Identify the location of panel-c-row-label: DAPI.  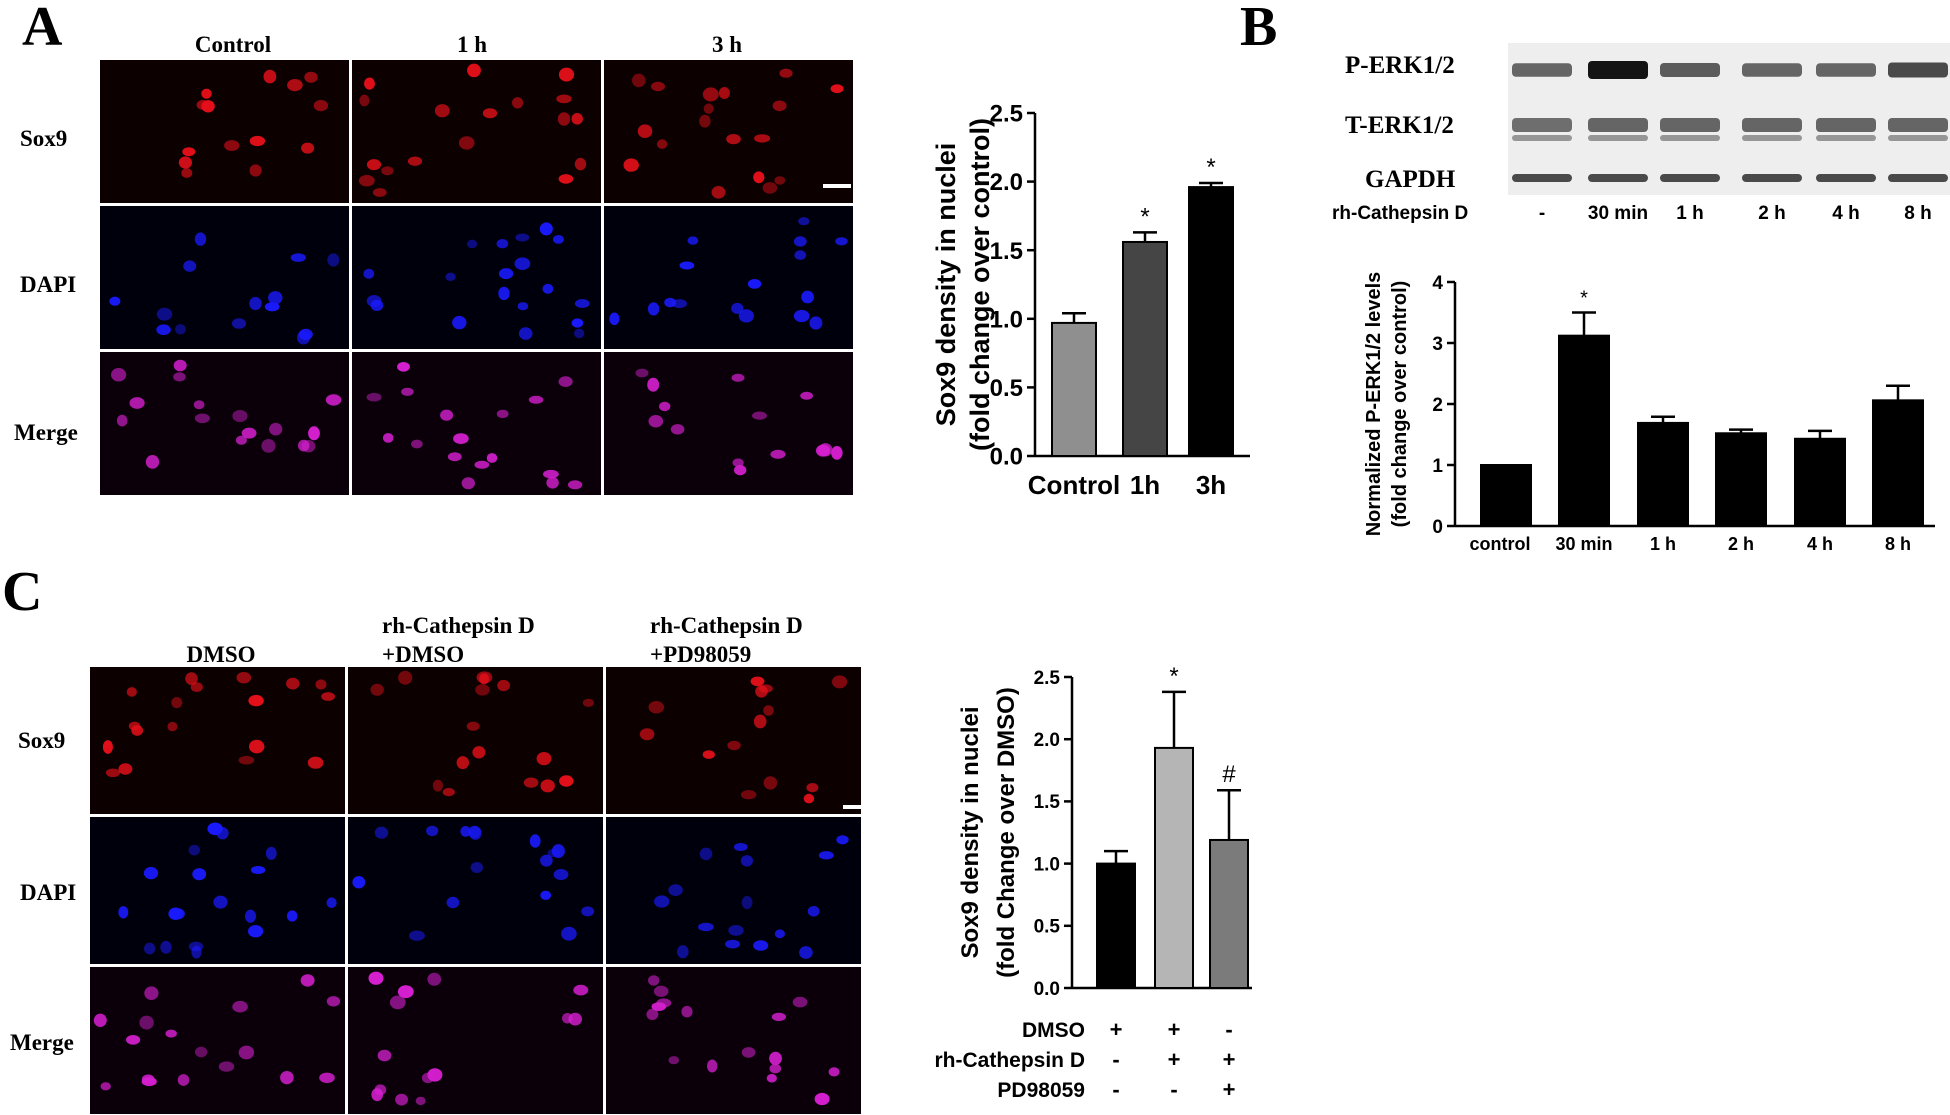
(48, 892).